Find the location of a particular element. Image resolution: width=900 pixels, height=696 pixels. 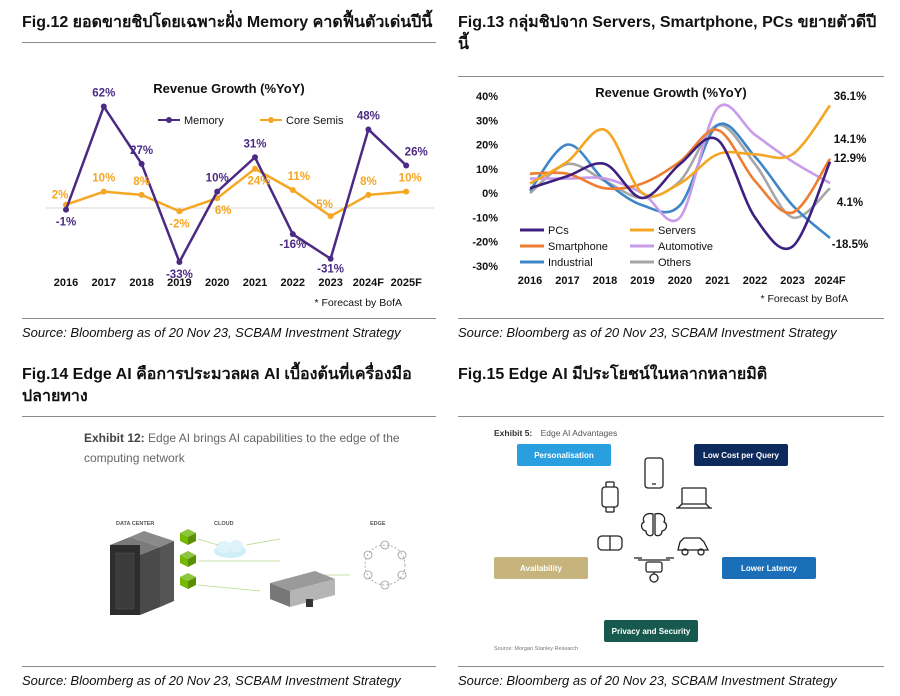

chart13-x-tick: 2020 is located at coordinates (680, 281).